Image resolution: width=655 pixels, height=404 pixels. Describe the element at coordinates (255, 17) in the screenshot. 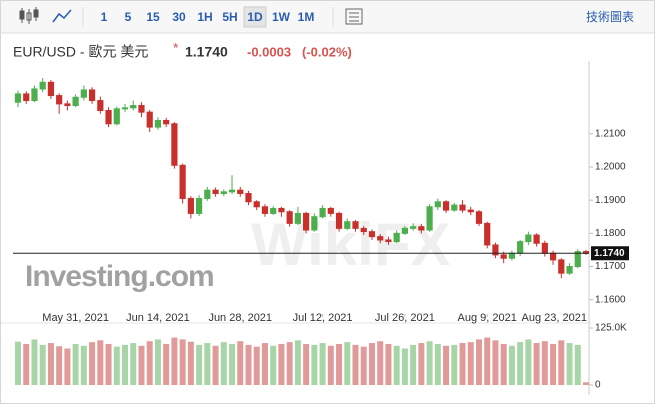

I see `interval-button: 1D` at that location.